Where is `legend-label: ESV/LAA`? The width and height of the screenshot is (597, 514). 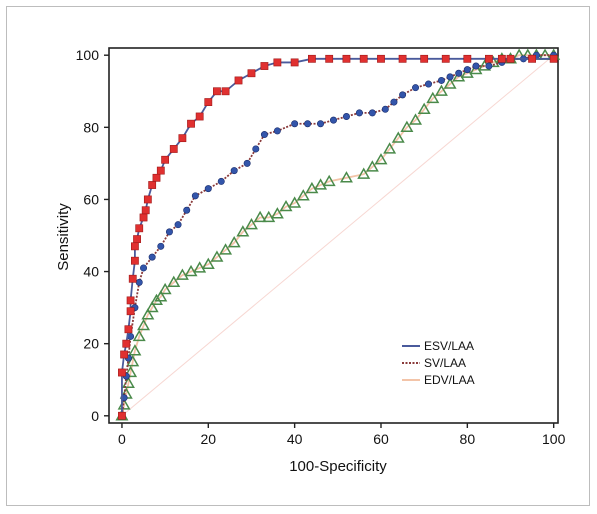 legend-label: ESV/LAA is located at coordinates (449, 346).